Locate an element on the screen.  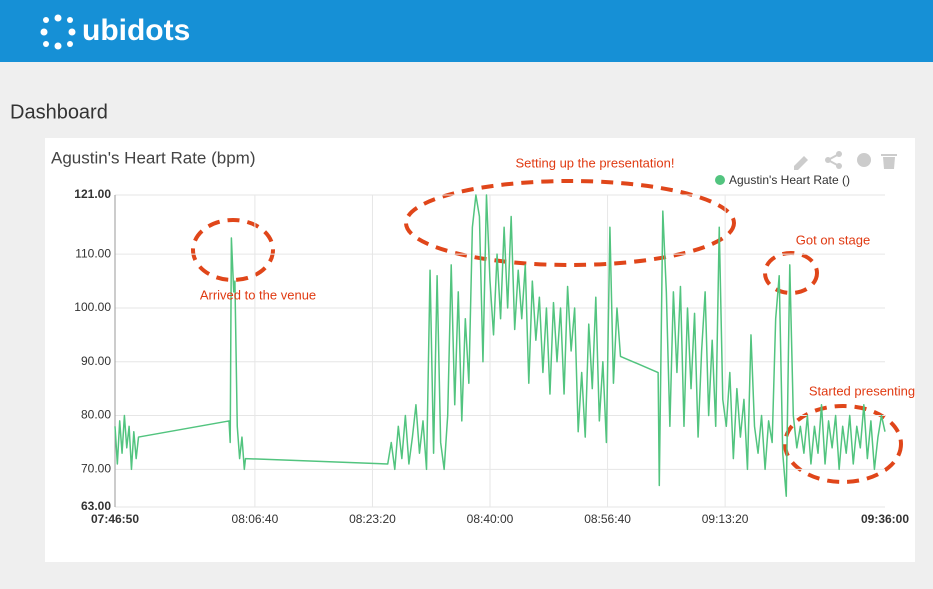
widget-tools is located at coordinates (845, 160).